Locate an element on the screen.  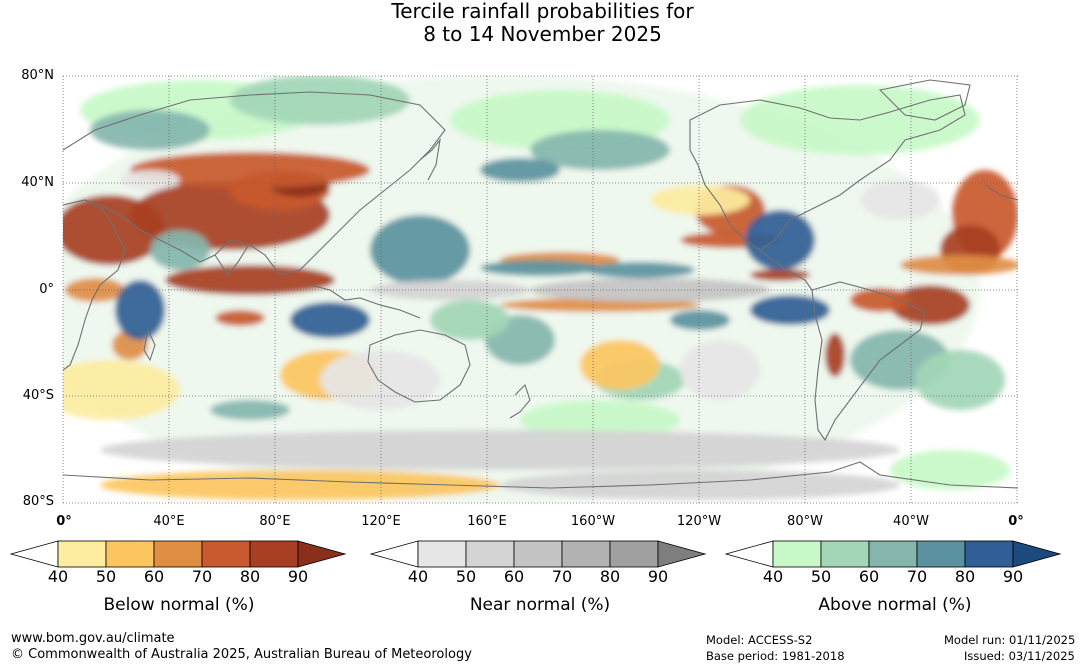
title-line-2: 8 to 14 November 2025 is located at coordinates (542, 34).